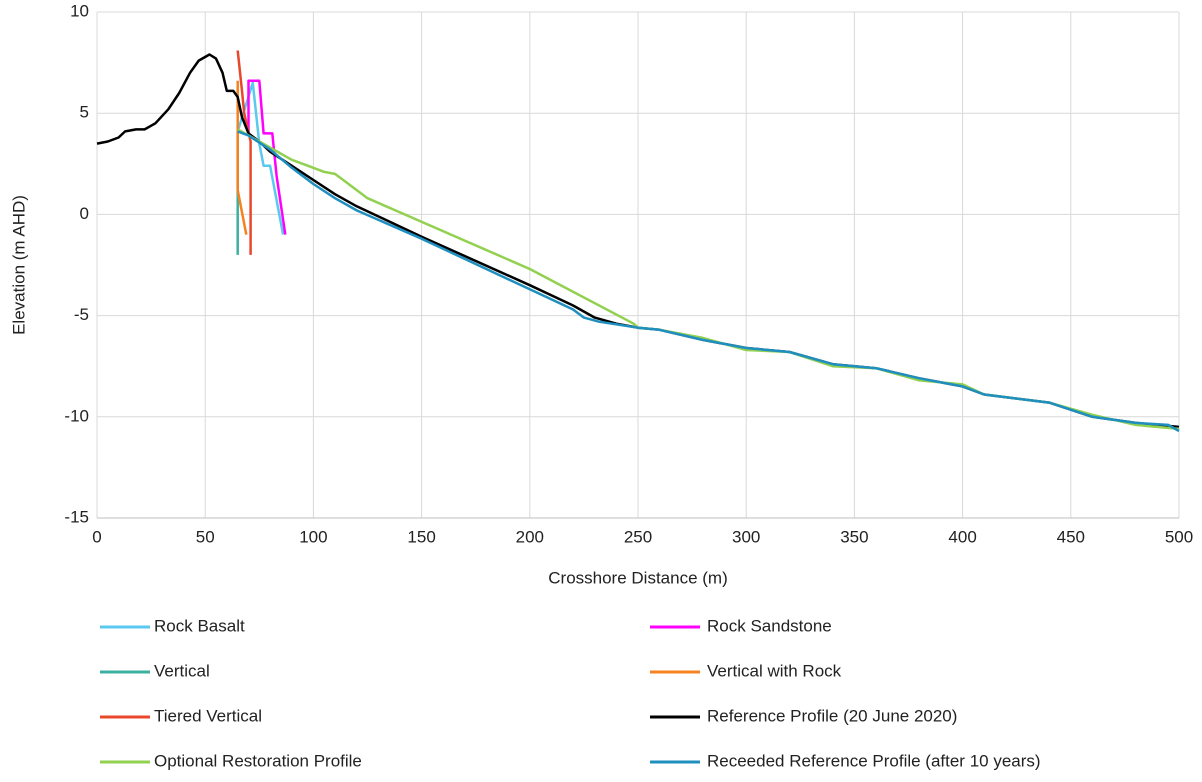 This screenshot has height=782, width=1202. What do you see at coordinates (769, 625) in the screenshot?
I see `legend-label: Rock Sandstone` at bounding box center [769, 625].